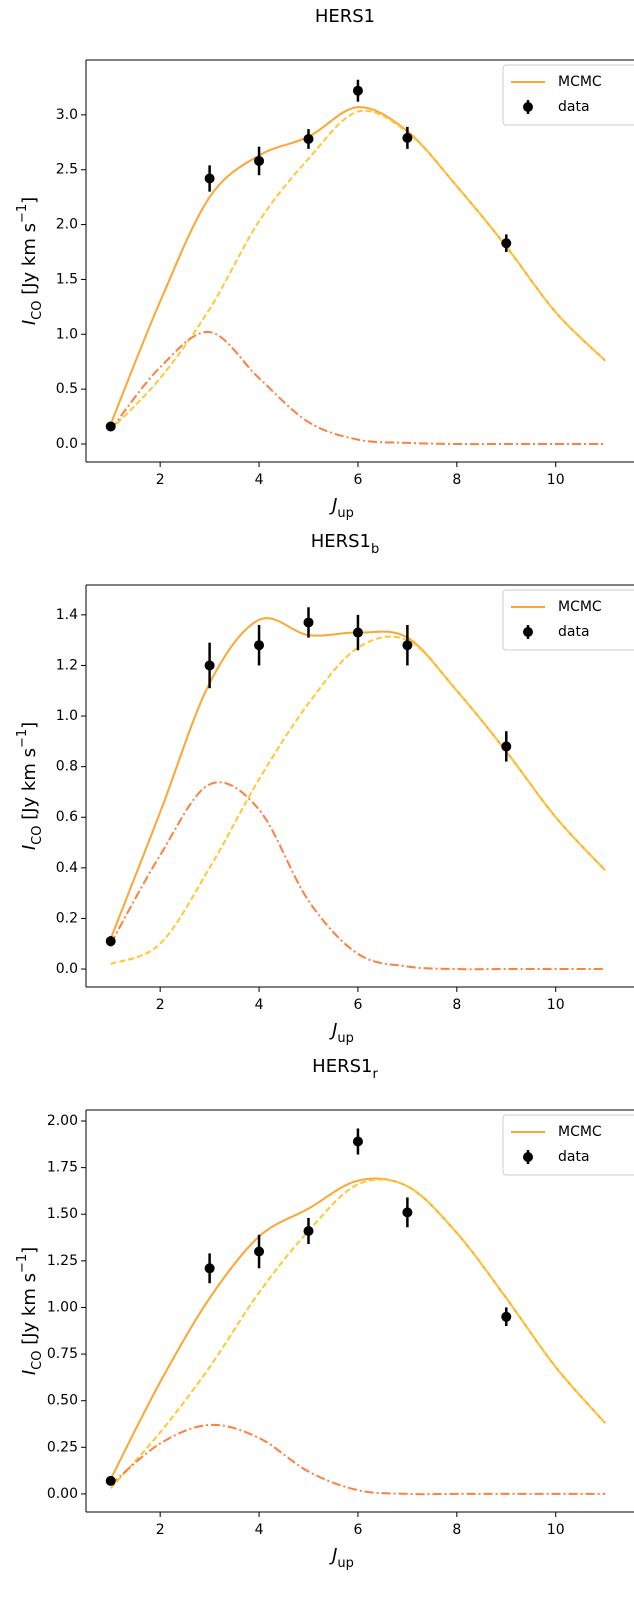 This screenshot has width=634, height=1612. What do you see at coordinates (62, 1214) in the screenshot?
I see `y-tick-label: 1.50` at bounding box center [62, 1214].